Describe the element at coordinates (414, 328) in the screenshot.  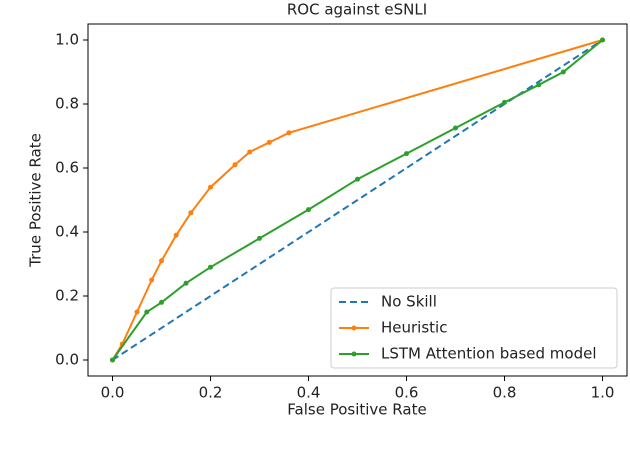
I see `legend-label: Heuristic` at that location.